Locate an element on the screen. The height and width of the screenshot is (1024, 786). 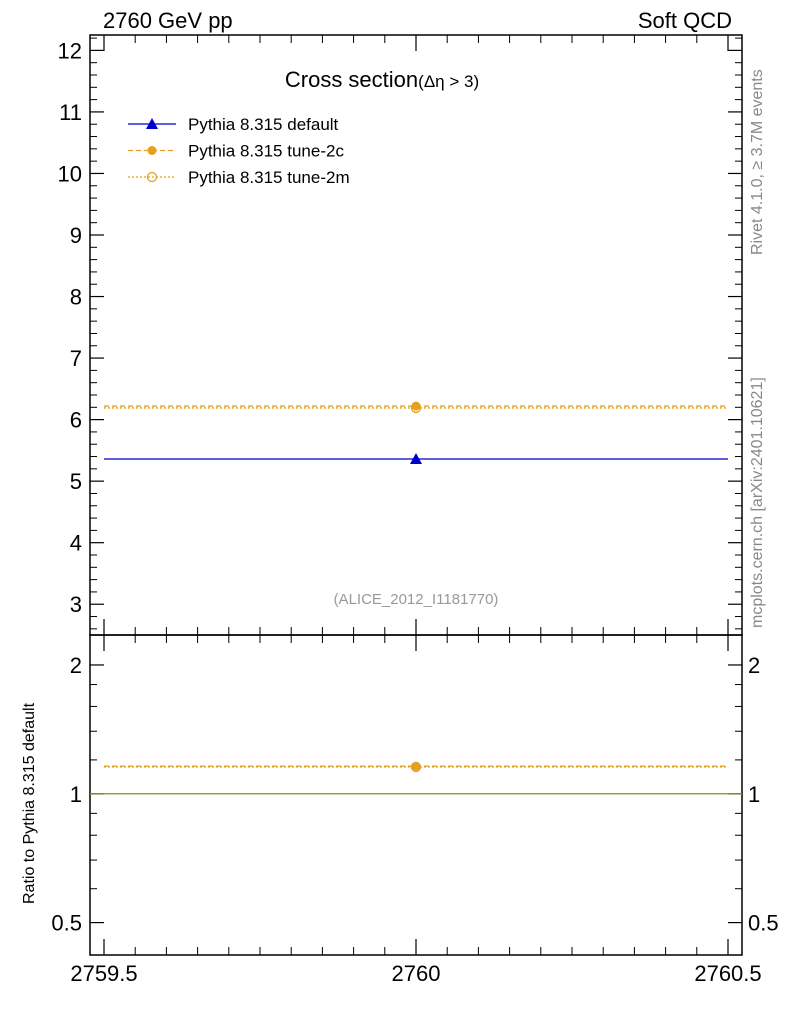
chart-title-sub: (Δη > 3) is located at coordinates (448, 81).